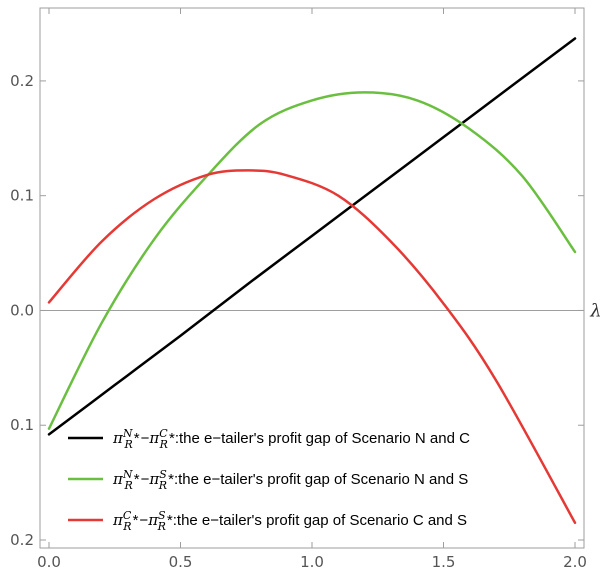 Image resolution: width=608 pixels, height=573 pixels. What do you see at coordinates (22, 310) in the screenshot?
I see `y-tick-label: 0.0` at bounding box center [22, 310].